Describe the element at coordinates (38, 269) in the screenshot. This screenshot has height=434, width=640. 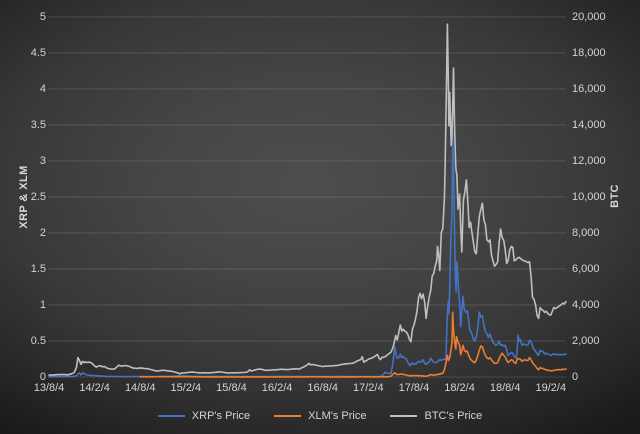
I see `left-axis-tick: 1.5` at that location.